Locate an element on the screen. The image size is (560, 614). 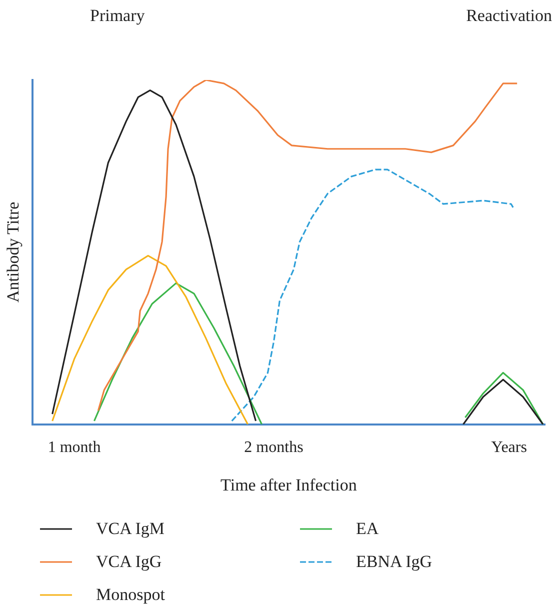
x-axis-title: Time after Infection is located at coordinates (289, 484).